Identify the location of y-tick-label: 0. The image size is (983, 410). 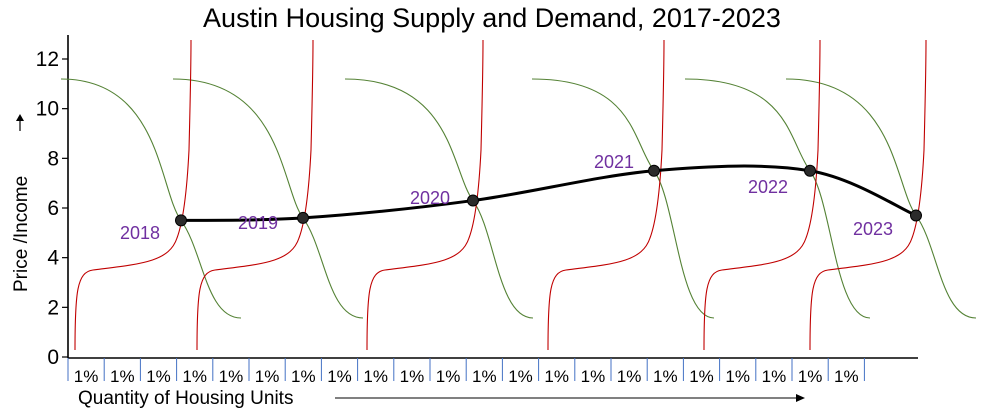
(53, 357).